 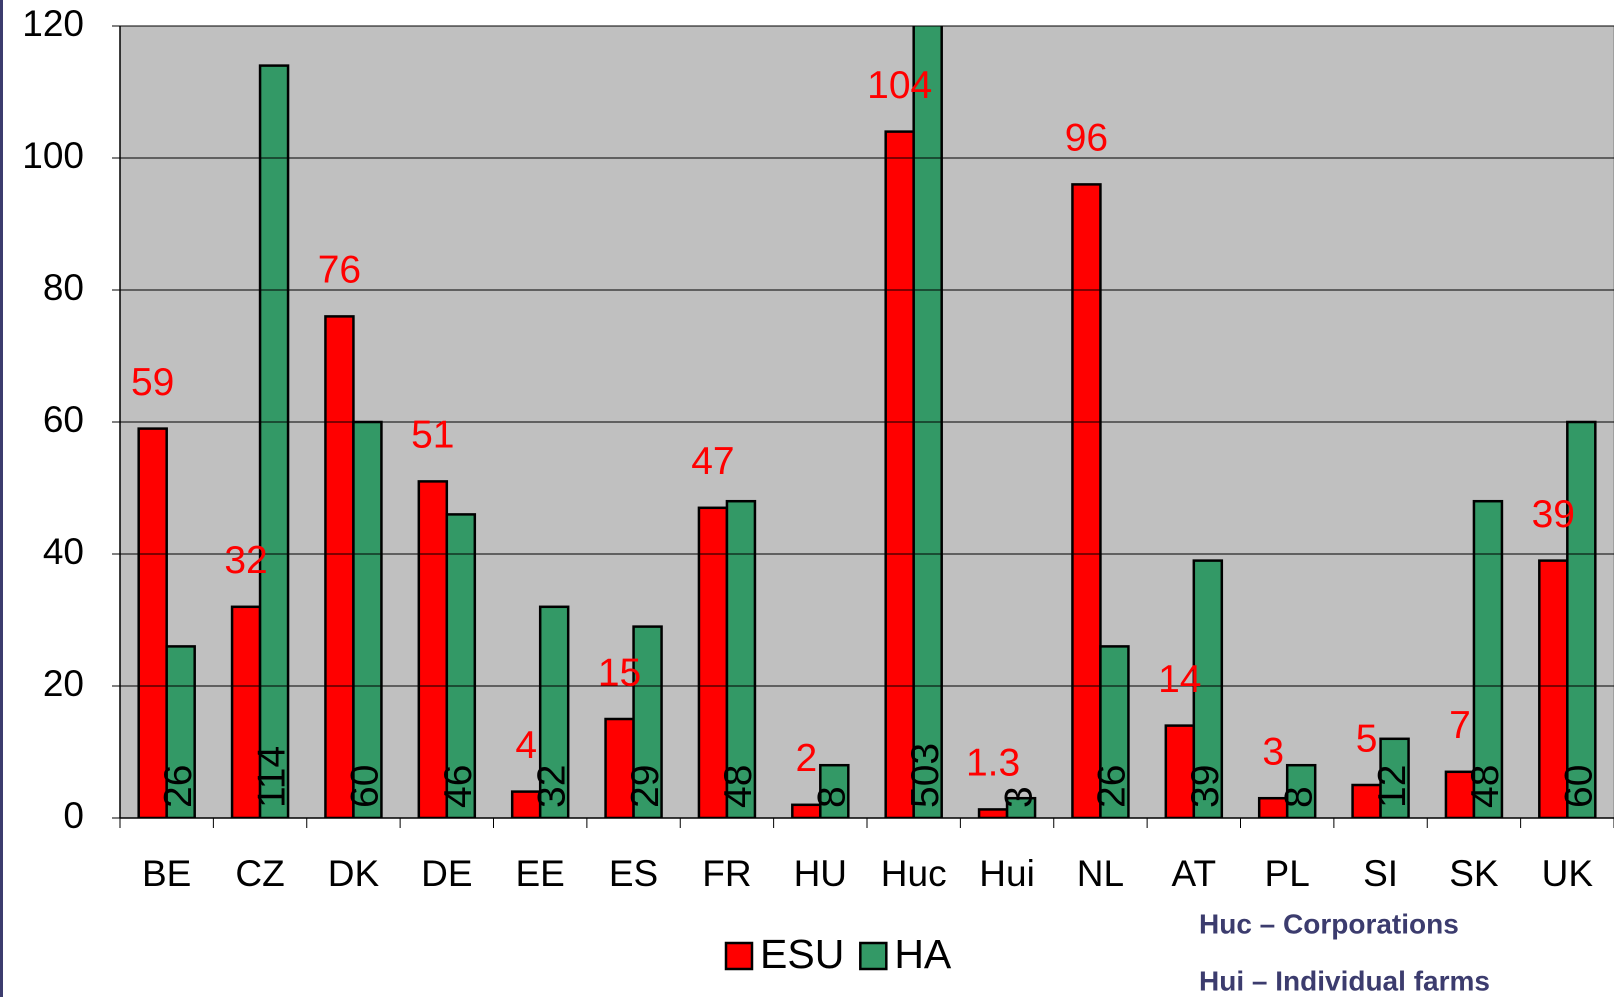 What do you see at coordinates (1287, 873) in the screenshot?
I see `x-tick-label: PL` at bounding box center [1287, 873].